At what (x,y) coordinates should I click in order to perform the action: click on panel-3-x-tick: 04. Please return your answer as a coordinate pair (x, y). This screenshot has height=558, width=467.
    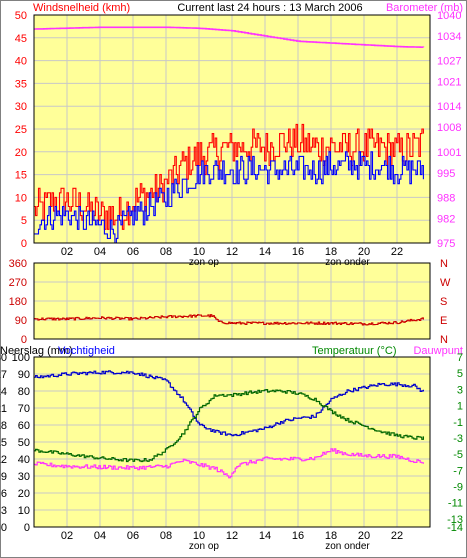
    Looking at the image, I should click on (100, 536).